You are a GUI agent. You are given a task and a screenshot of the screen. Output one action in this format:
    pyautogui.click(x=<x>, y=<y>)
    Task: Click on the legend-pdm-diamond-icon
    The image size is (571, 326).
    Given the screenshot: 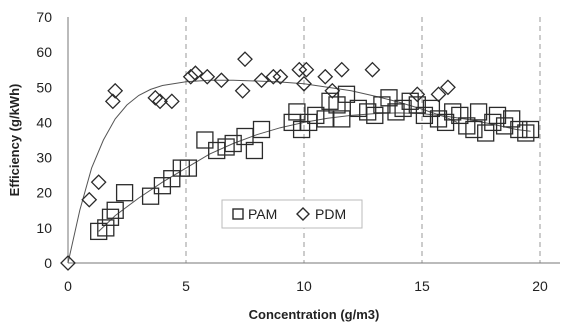 What is the action you would take?
    pyautogui.click(x=303, y=214)
    